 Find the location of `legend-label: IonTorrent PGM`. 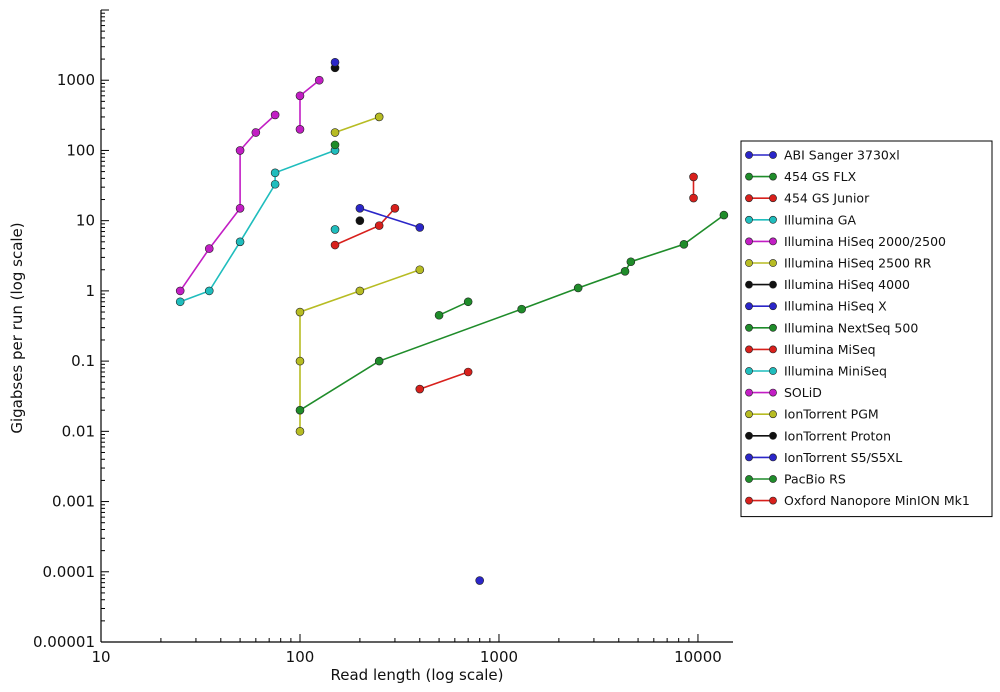

legend-label: IonTorrent PGM is located at coordinates (831, 414).